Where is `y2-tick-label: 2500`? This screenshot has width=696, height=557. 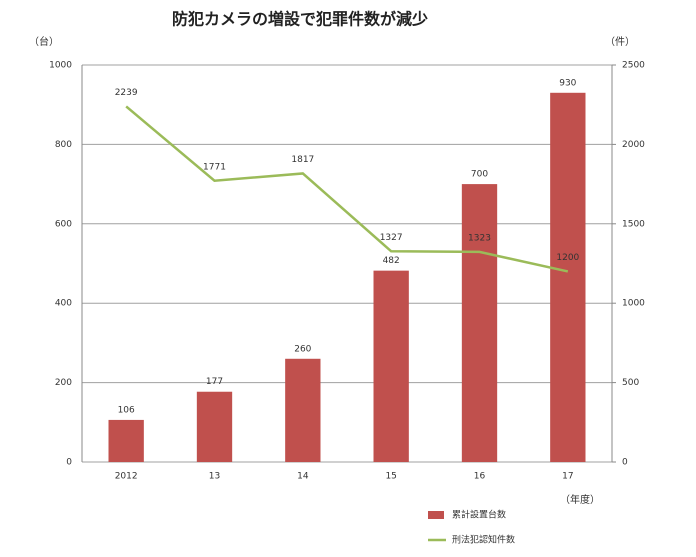
y2-tick-label: 2500 is located at coordinates (633, 66).